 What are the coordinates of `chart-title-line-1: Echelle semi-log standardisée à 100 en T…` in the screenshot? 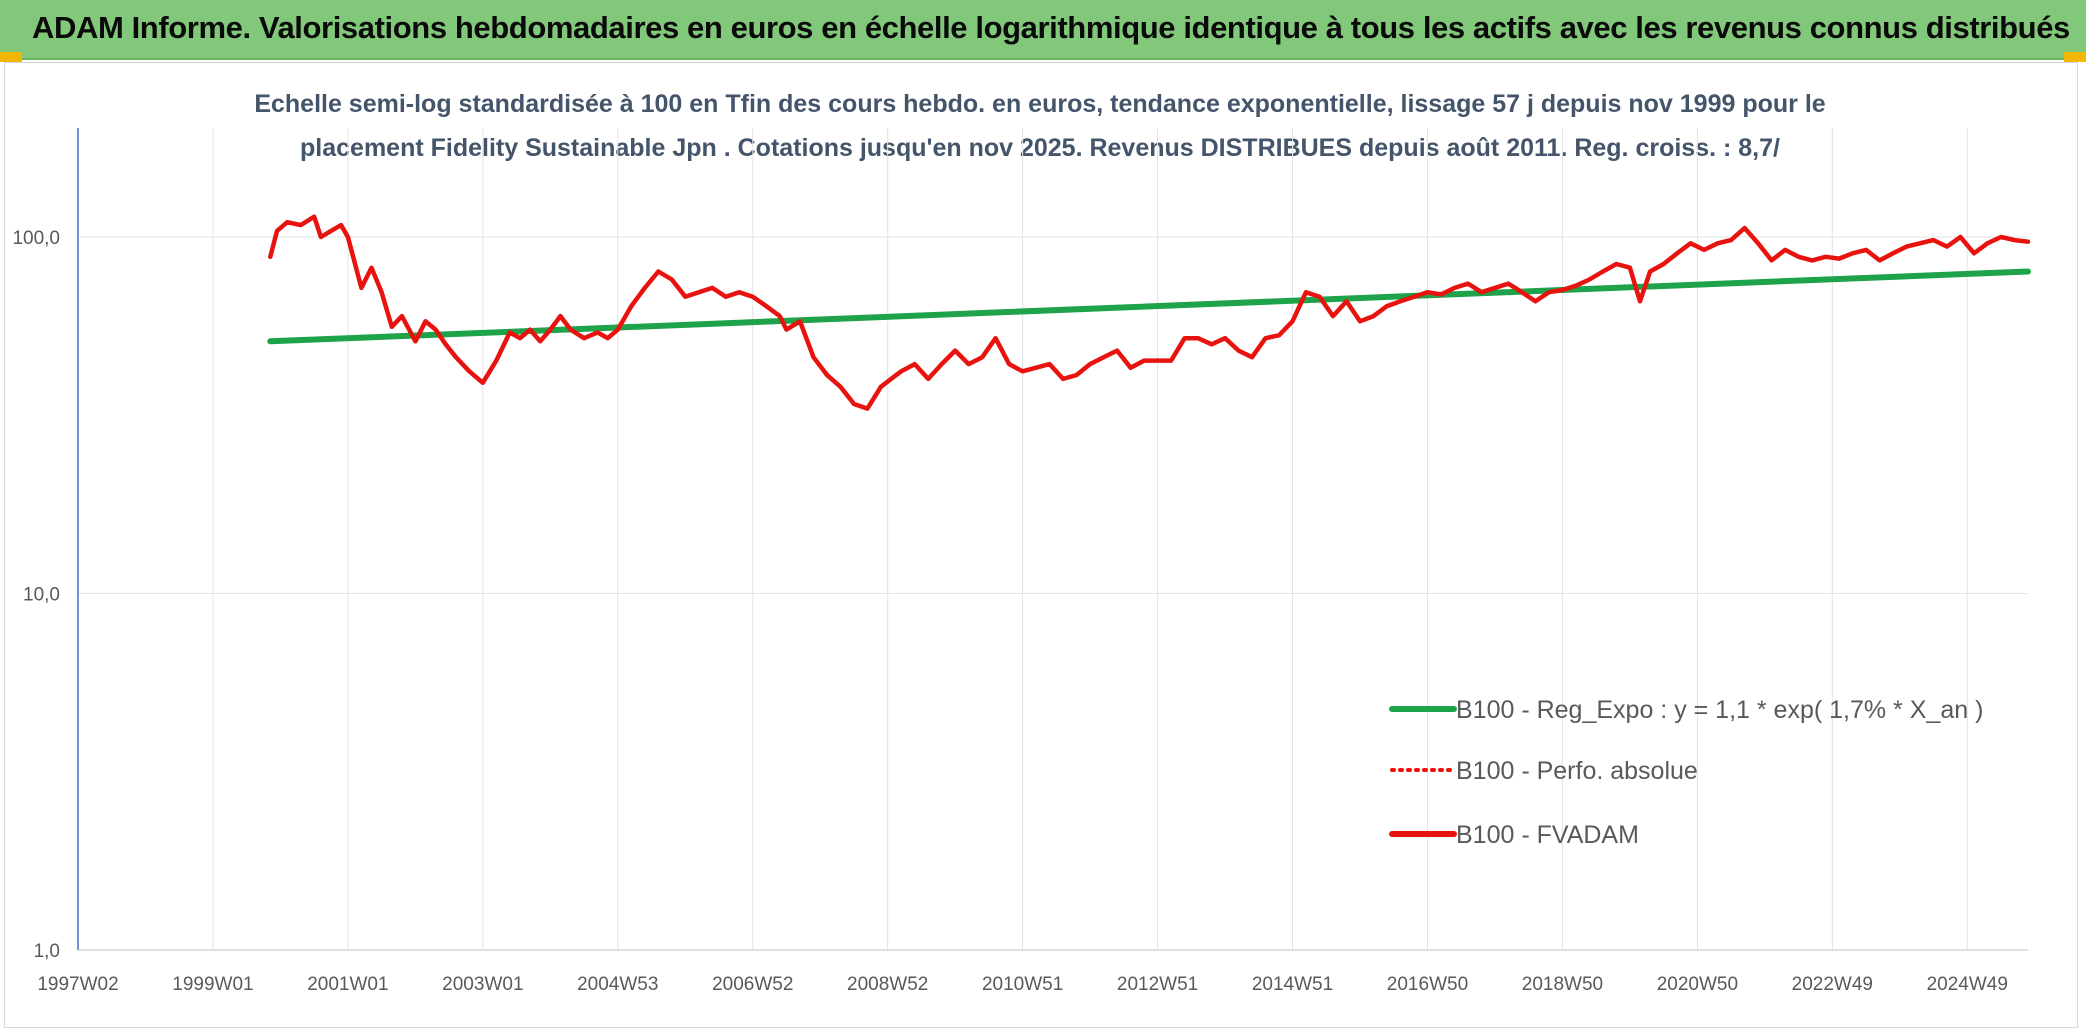 It's located at (1040, 104).